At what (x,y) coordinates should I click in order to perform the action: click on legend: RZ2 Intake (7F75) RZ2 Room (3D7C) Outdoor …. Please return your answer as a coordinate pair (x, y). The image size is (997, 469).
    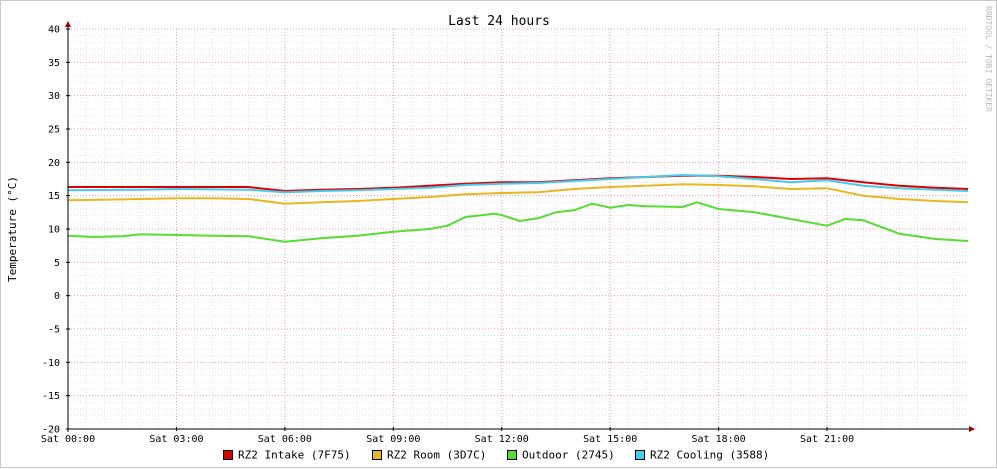
    Looking at the image, I should click on (496, 455).